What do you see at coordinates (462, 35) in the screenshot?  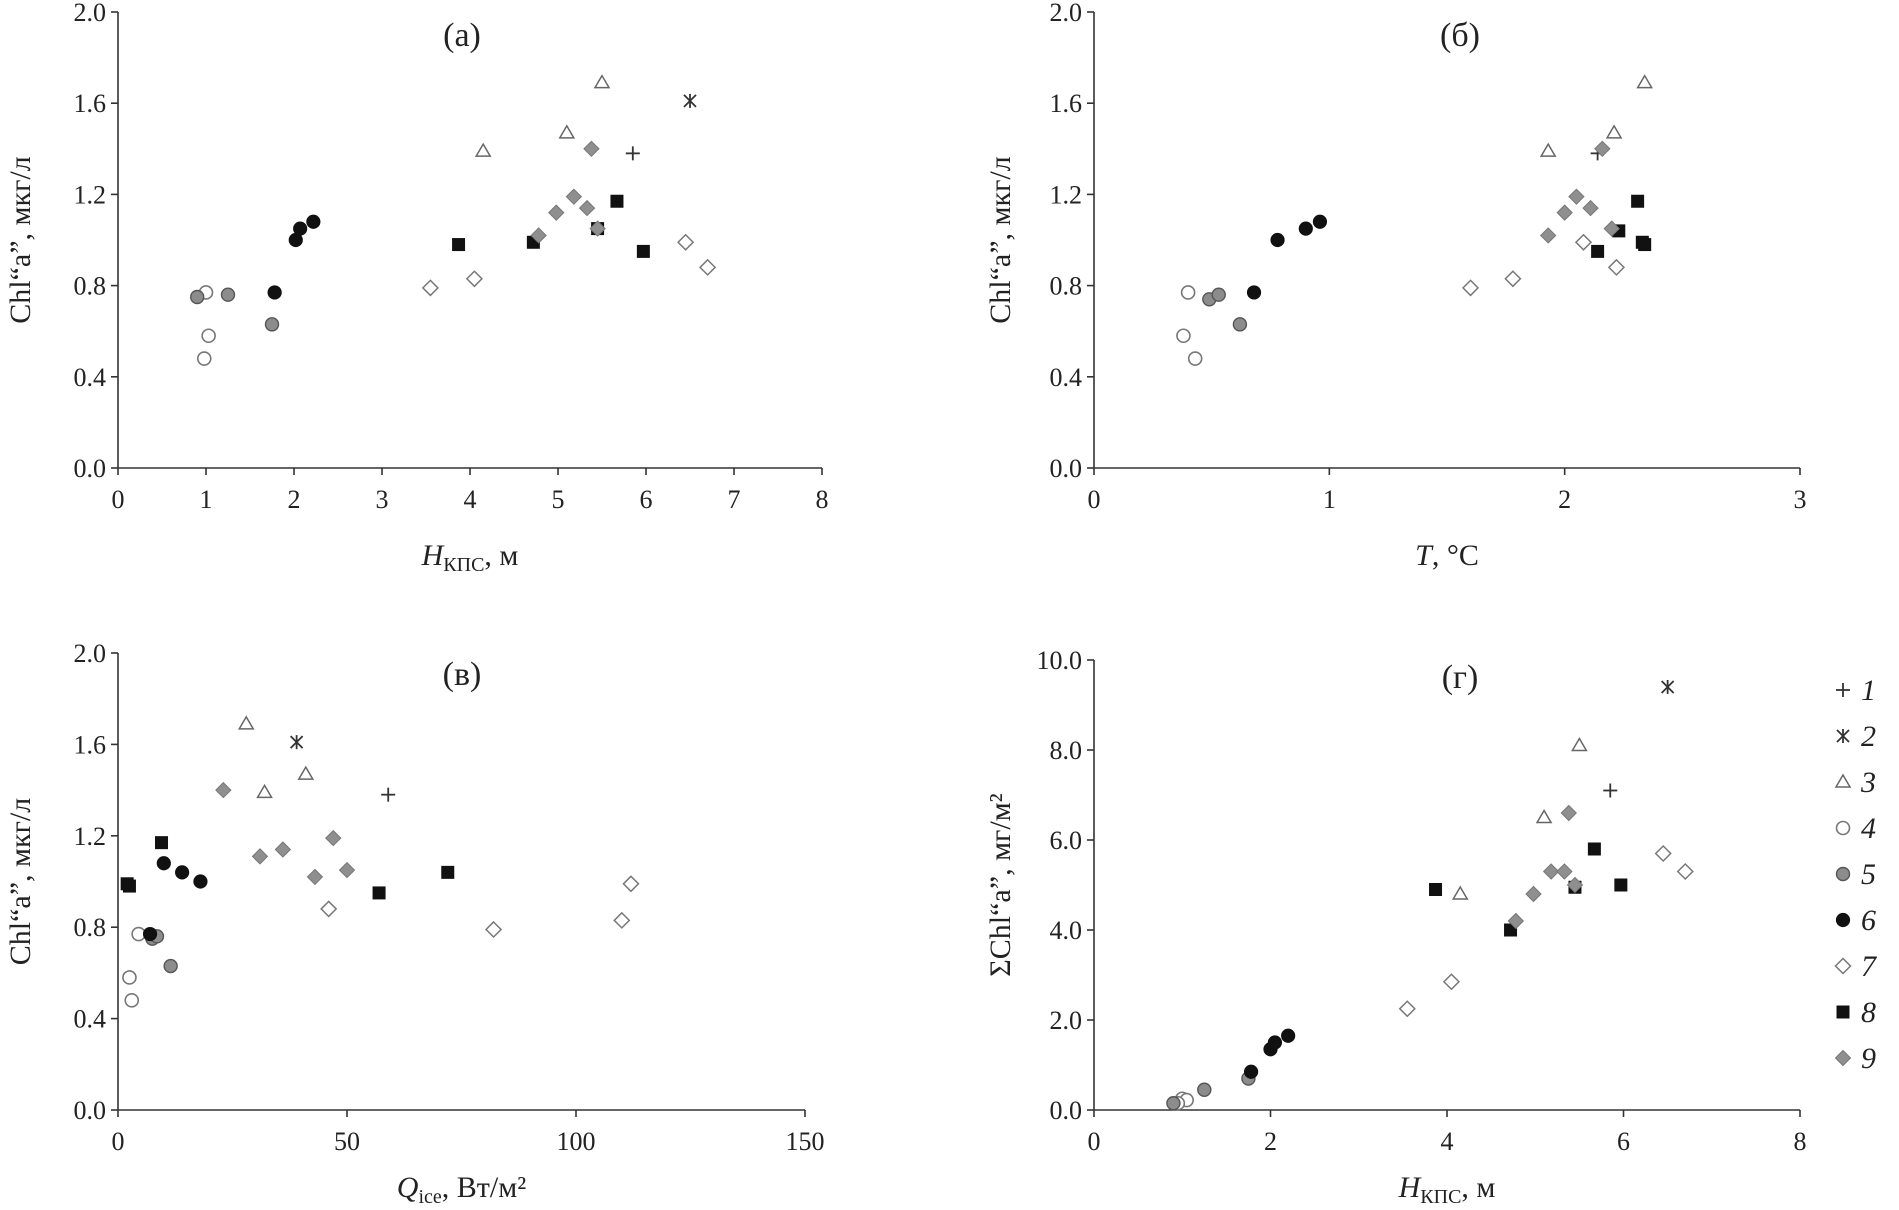 I see `panel-title: (а)` at bounding box center [462, 35].